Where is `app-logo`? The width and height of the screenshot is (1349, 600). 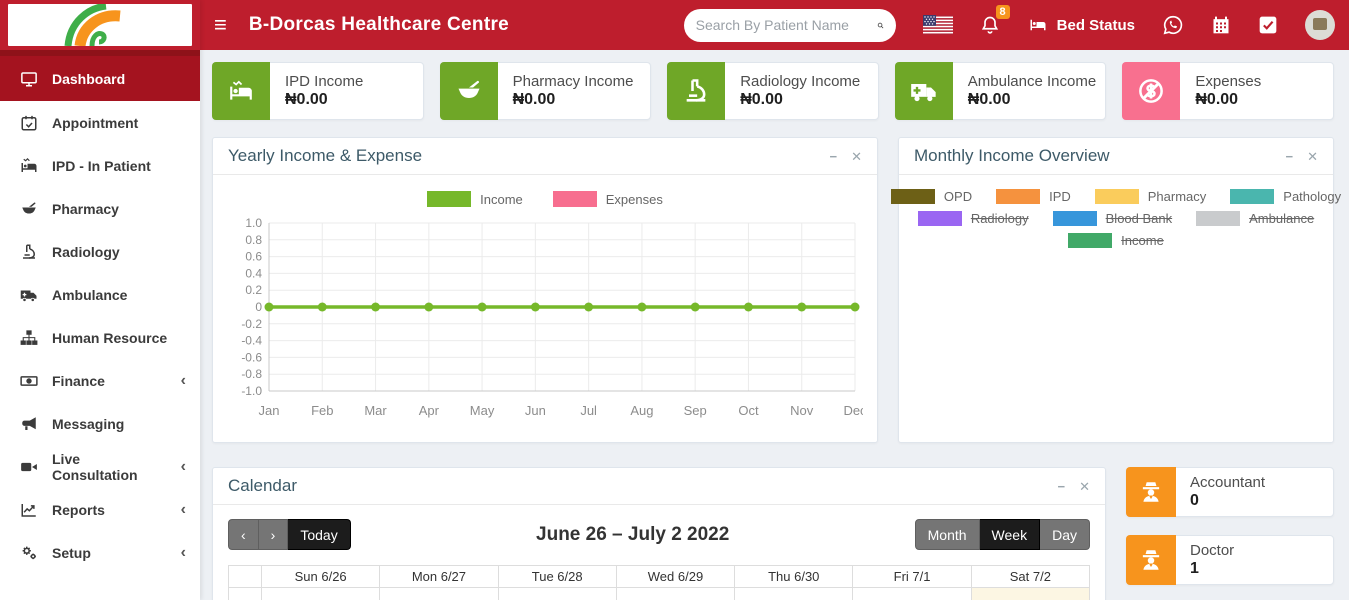 app-logo is located at coordinates (100, 25).